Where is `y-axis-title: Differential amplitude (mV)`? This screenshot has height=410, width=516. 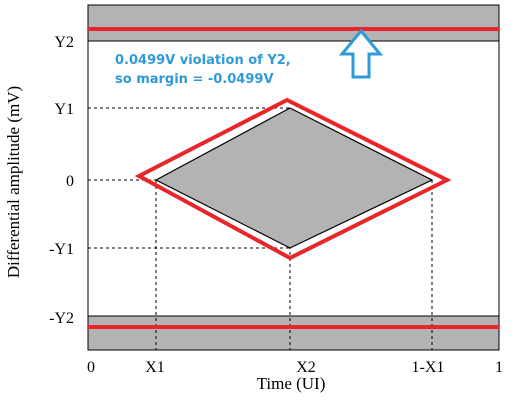 y-axis-title: Differential amplitude (mV) is located at coordinates (13, 182).